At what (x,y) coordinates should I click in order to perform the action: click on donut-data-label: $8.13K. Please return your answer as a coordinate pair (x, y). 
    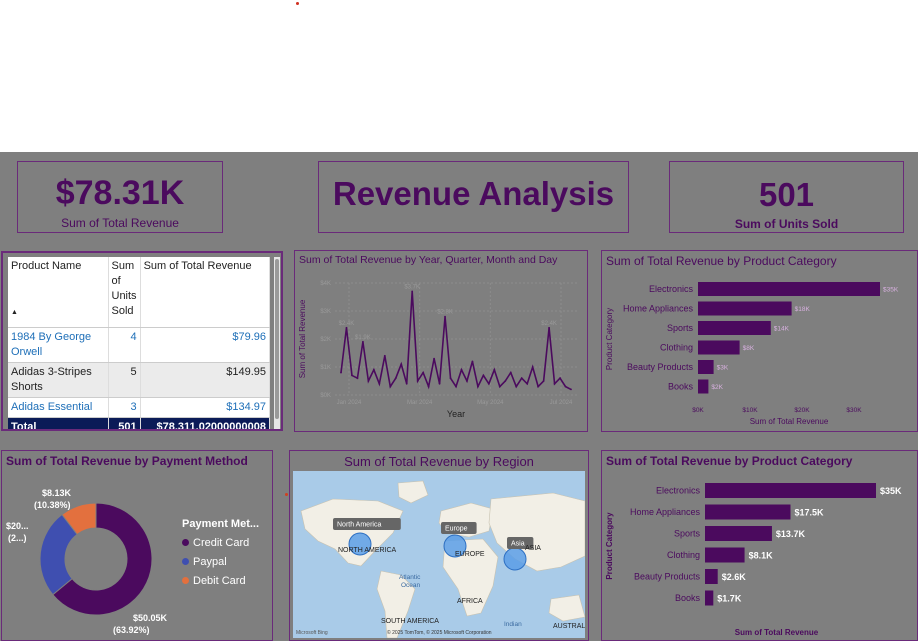
    Looking at the image, I should click on (57, 493).